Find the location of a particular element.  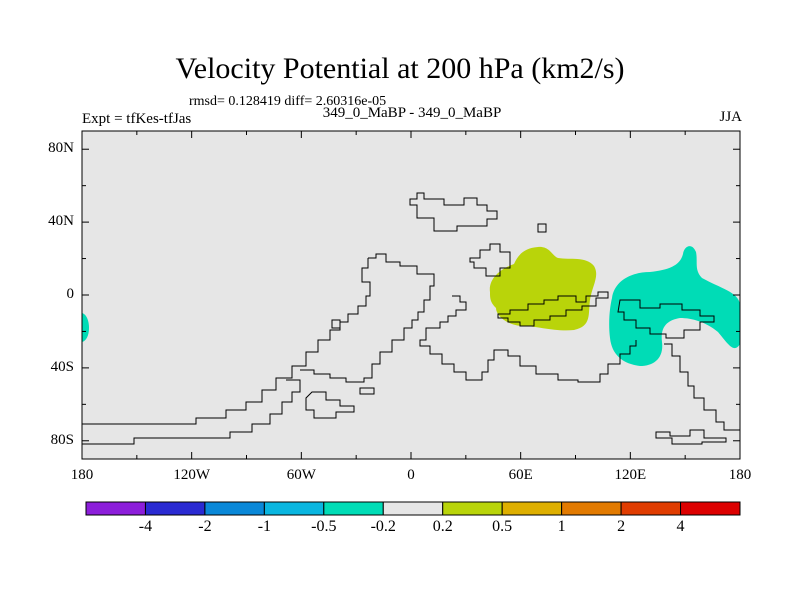

negative-anomaly-region-west-pacific is located at coordinates (674, 306).